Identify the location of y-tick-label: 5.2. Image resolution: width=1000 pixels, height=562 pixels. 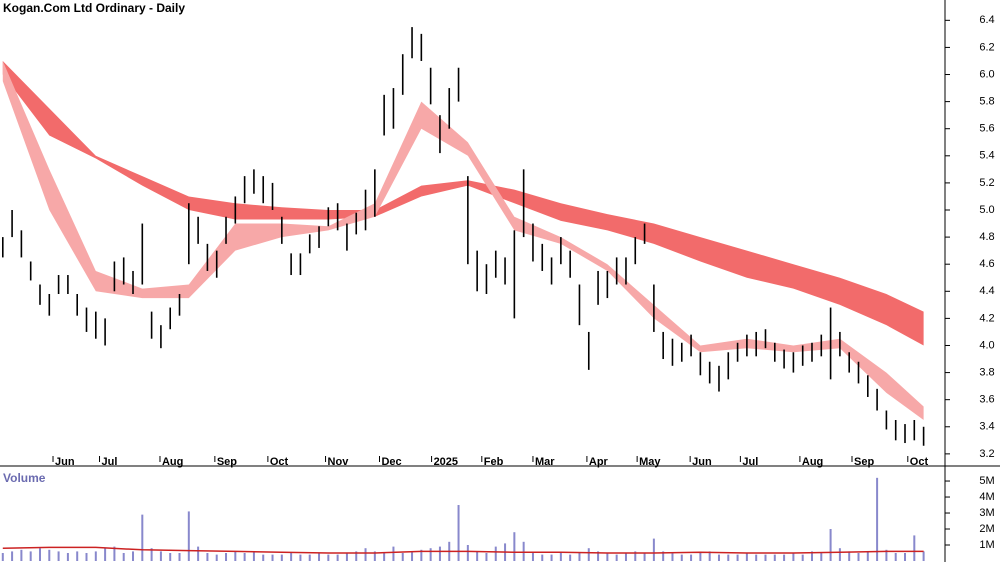
(986, 183).